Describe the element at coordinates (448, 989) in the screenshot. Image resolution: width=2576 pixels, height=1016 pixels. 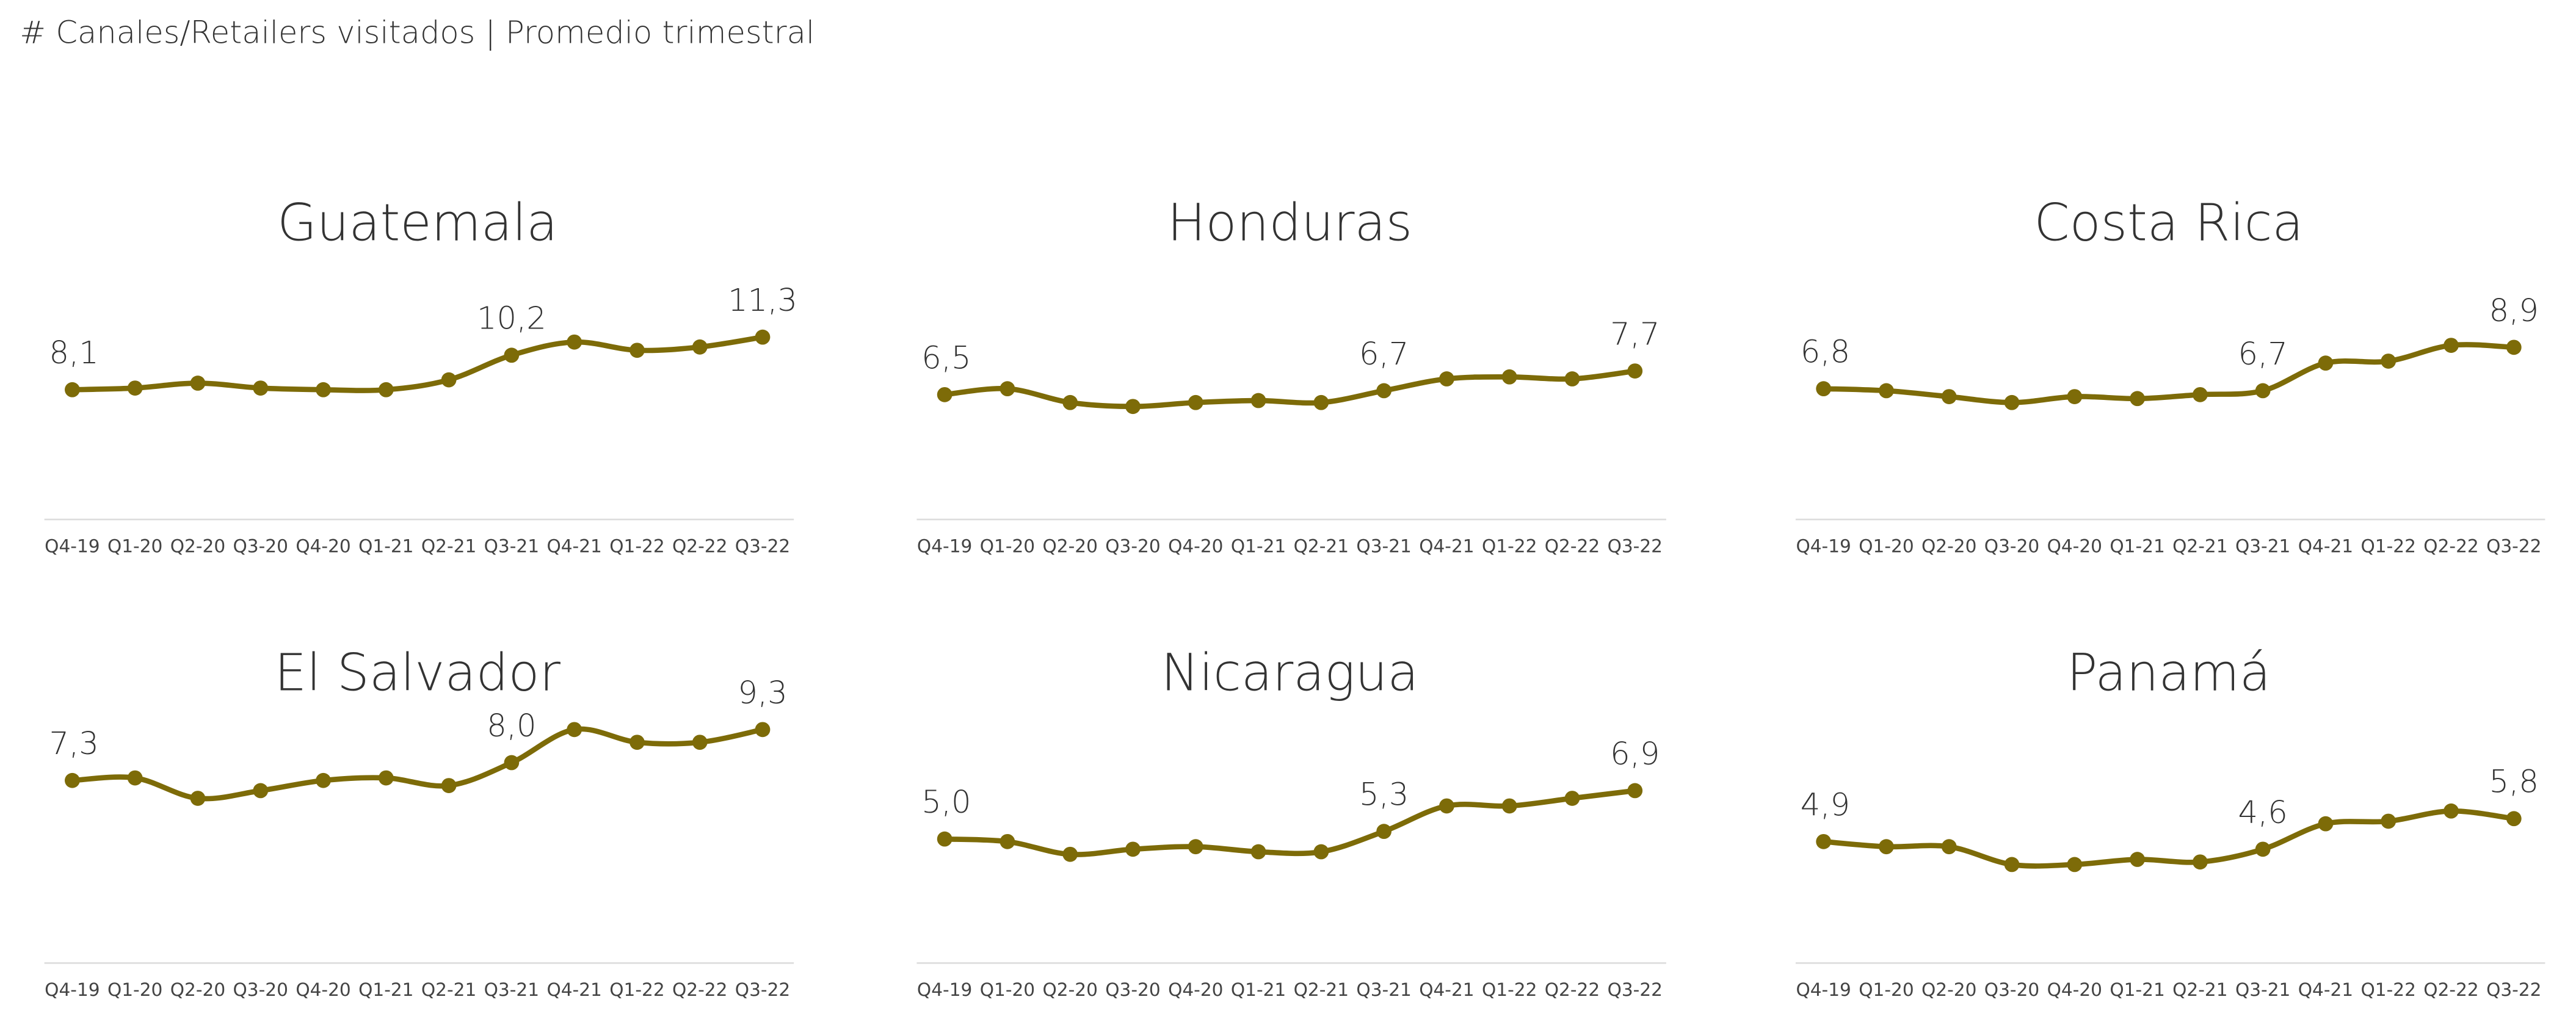
I see `x-tick-label: Q2-21` at that location.